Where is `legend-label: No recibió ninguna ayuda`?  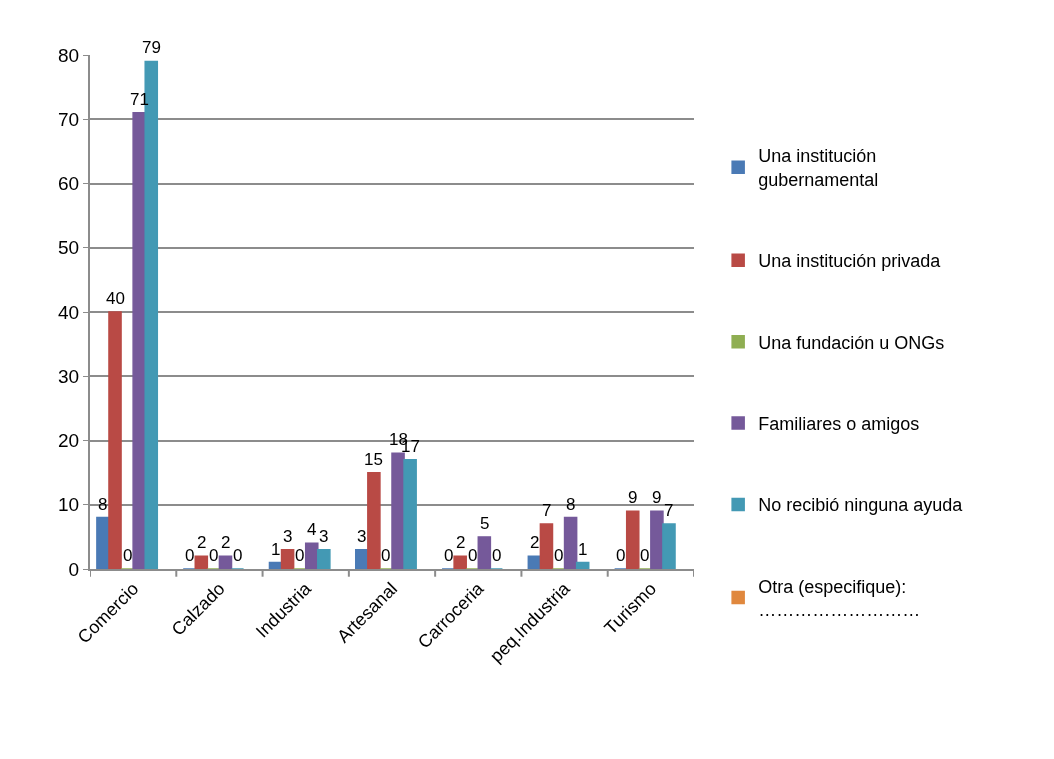
legend-label: No recibió ninguna ayuda is located at coordinates (861, 505).